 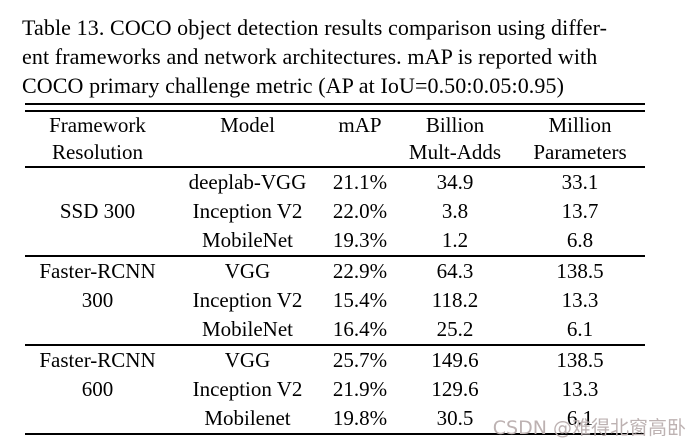 I want to click on map-cell: 15.4%, so click(x=360, y=300).